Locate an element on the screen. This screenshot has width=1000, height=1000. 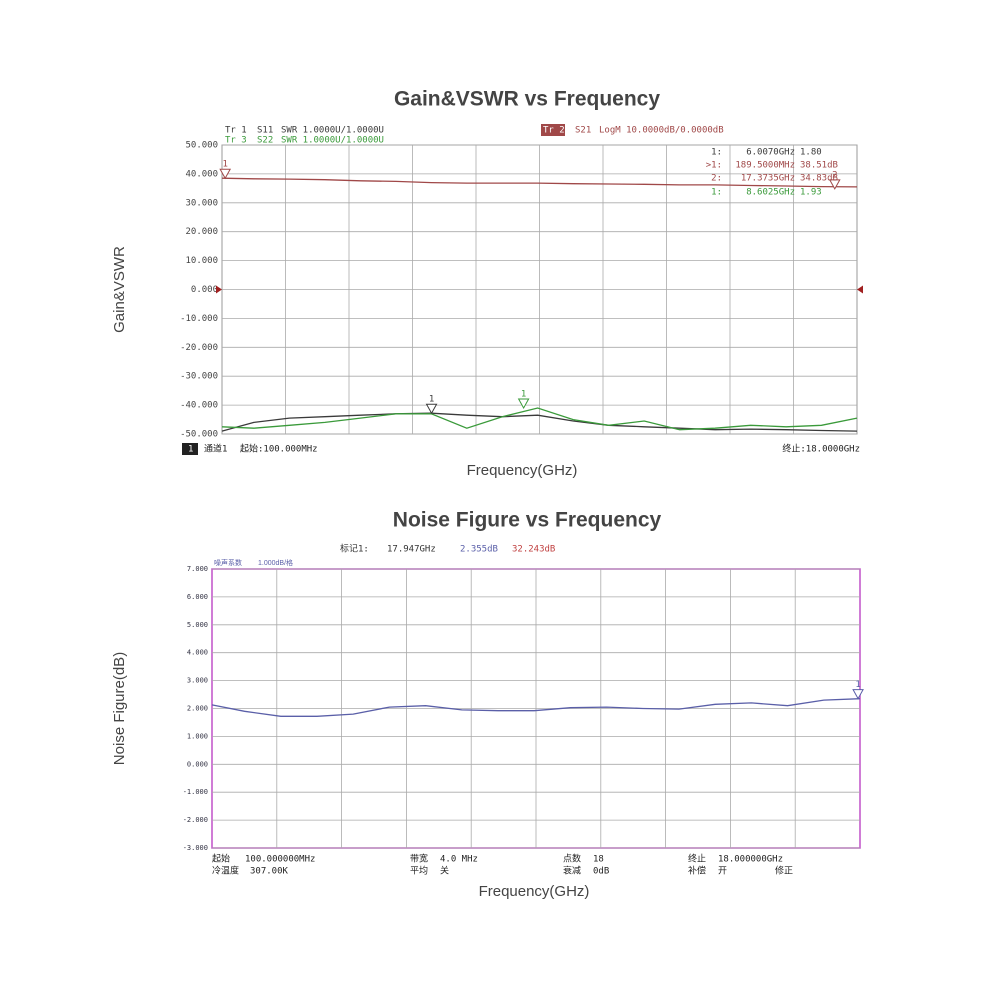
y-tick-label: 10.000 is located at coordinates (201, 261).